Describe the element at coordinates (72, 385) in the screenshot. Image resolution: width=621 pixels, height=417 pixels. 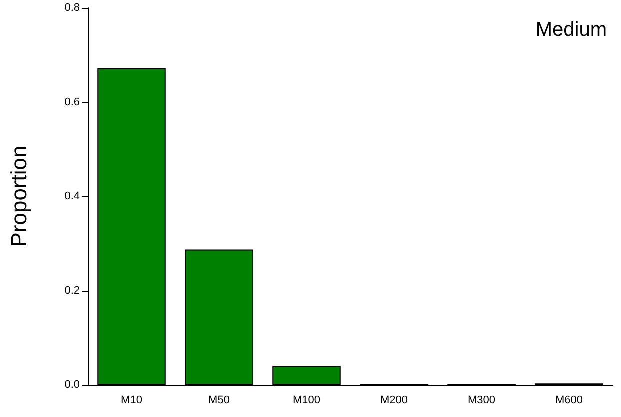
I see `y-tick-label: 0.0` at that location.